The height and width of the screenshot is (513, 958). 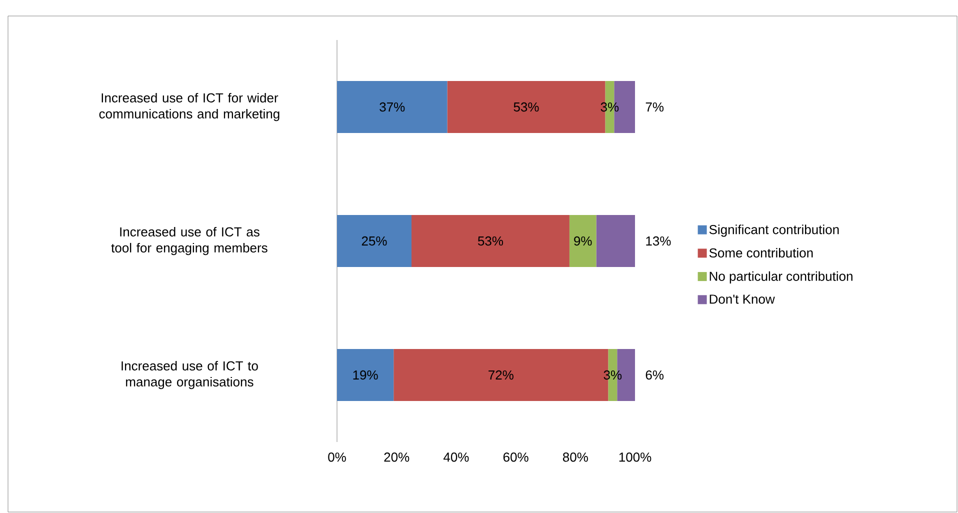 What do you see at coordinates (337, 457) in the screenshot?
I see `x-tick-label: 0%` at bounding box center [337, 457].